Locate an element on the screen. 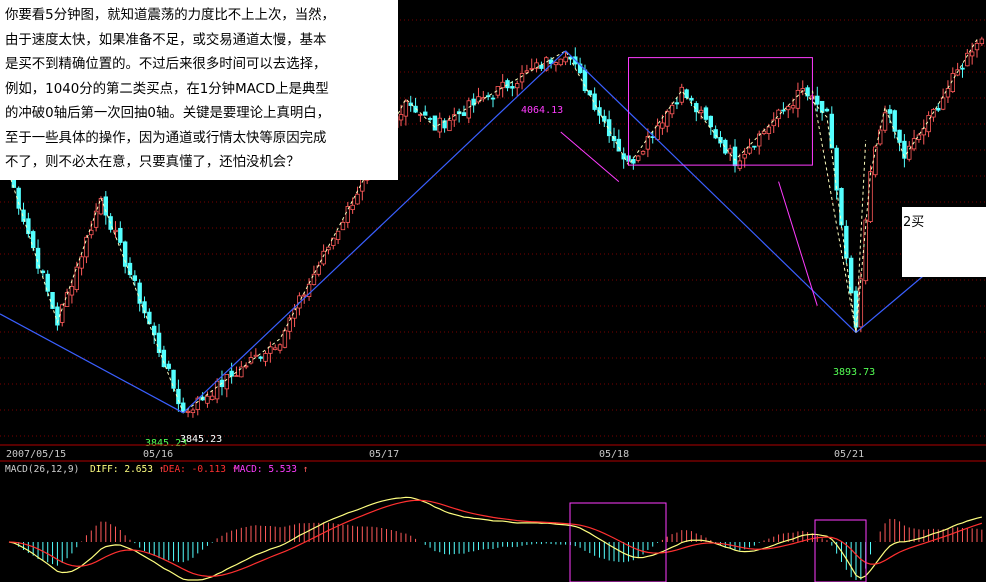 Image resolution: width=986 pixels, height=582 pixels. high-price-label: 4064.13 is located at coordinates (542, 110).